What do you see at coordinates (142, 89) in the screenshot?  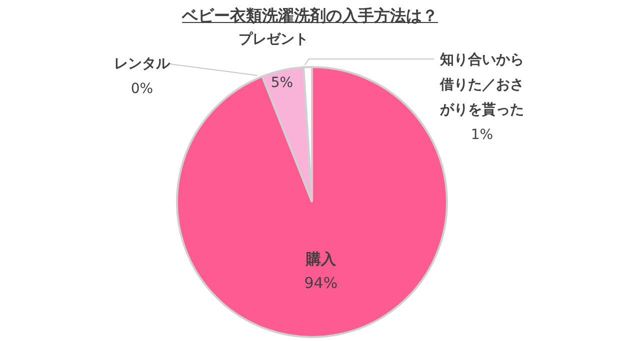 I see `text: 0%` at bounding box center [142, 89].